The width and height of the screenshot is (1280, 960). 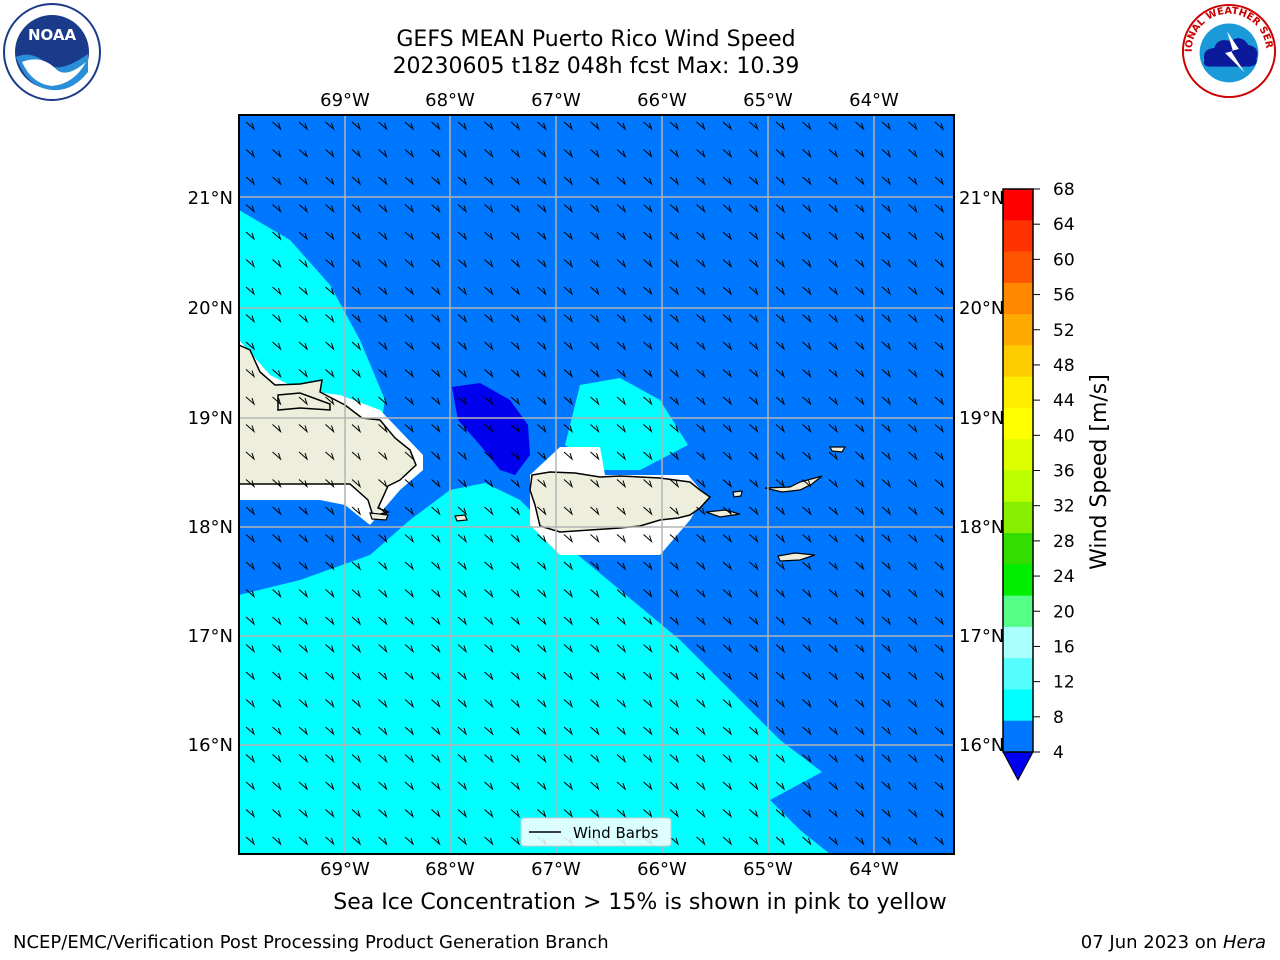 What do you see at coordinates (1064, 577) in the screenshot?
I see `colorbar-tick-label: 24` at bounding box center [1064, 577].